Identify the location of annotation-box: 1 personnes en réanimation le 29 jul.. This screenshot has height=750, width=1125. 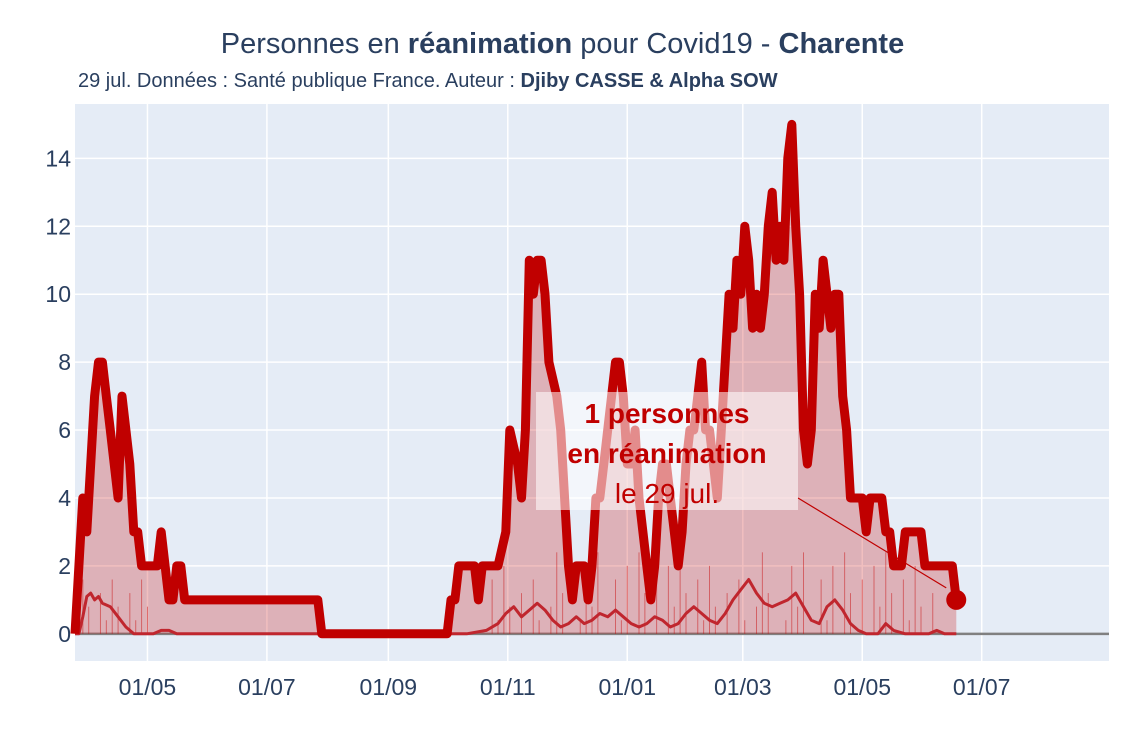
(667, 451).